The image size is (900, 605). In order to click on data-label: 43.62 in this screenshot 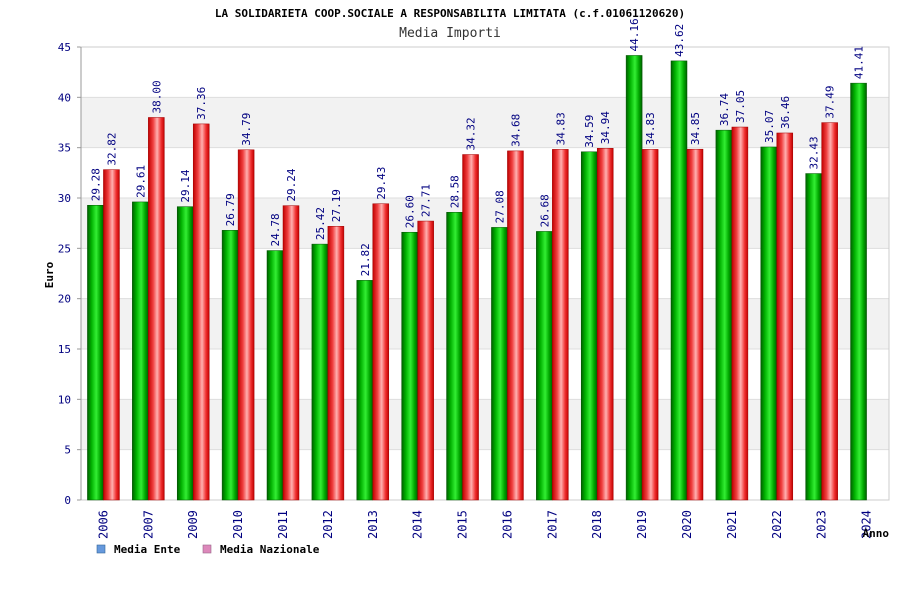, I will do `click(679, 40)`.